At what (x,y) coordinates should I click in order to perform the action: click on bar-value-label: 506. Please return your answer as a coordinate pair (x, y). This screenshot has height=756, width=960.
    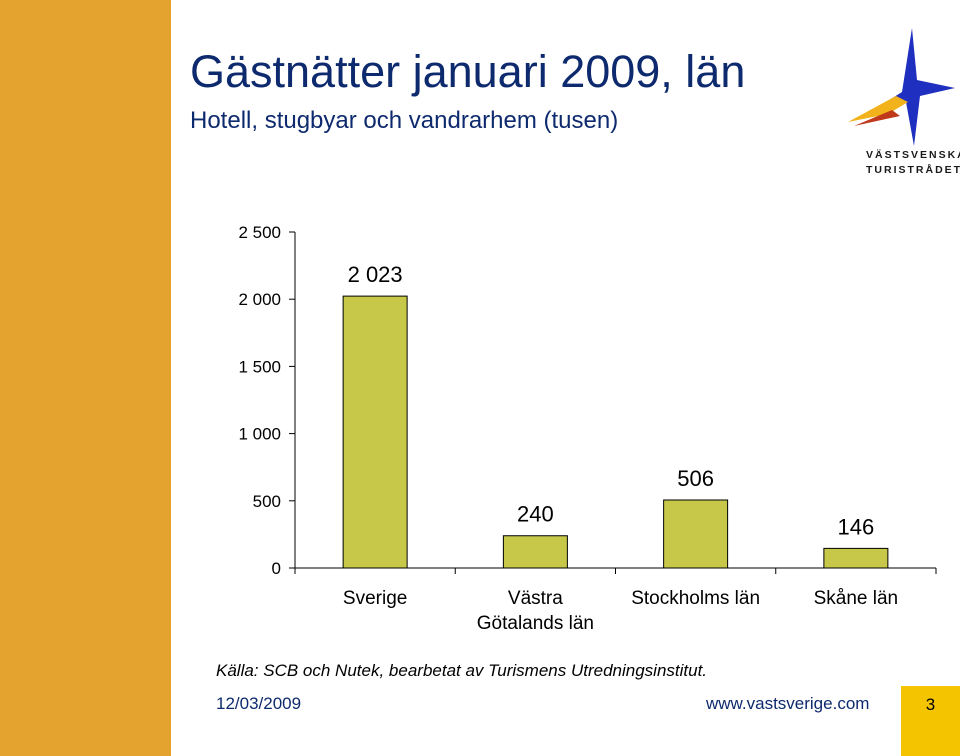
    Looking at the image, I should click on (695, 478).